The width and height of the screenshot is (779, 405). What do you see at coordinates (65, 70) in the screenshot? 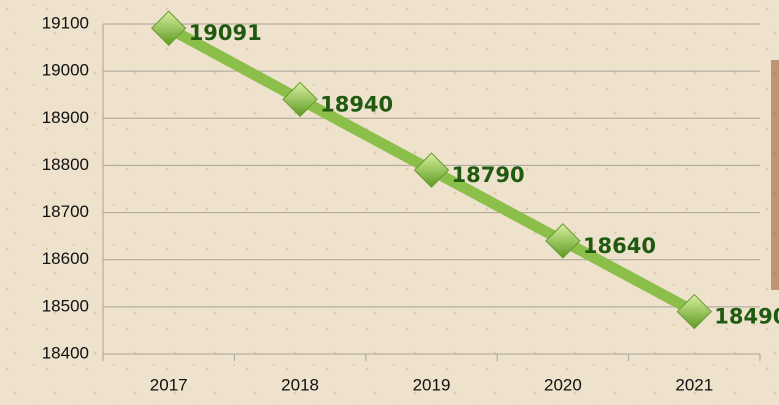
I see `y-tick-label: 19000` at bounding box center [65, 70].